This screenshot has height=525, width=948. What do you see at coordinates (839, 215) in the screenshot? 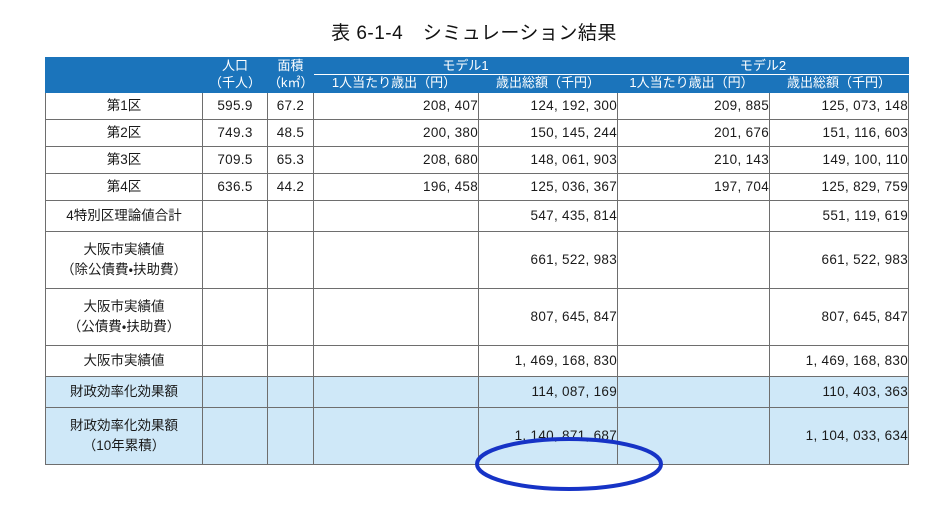
I see `row-model2-total-cell: 551, 119, 619` at bounding box center [839, 215].